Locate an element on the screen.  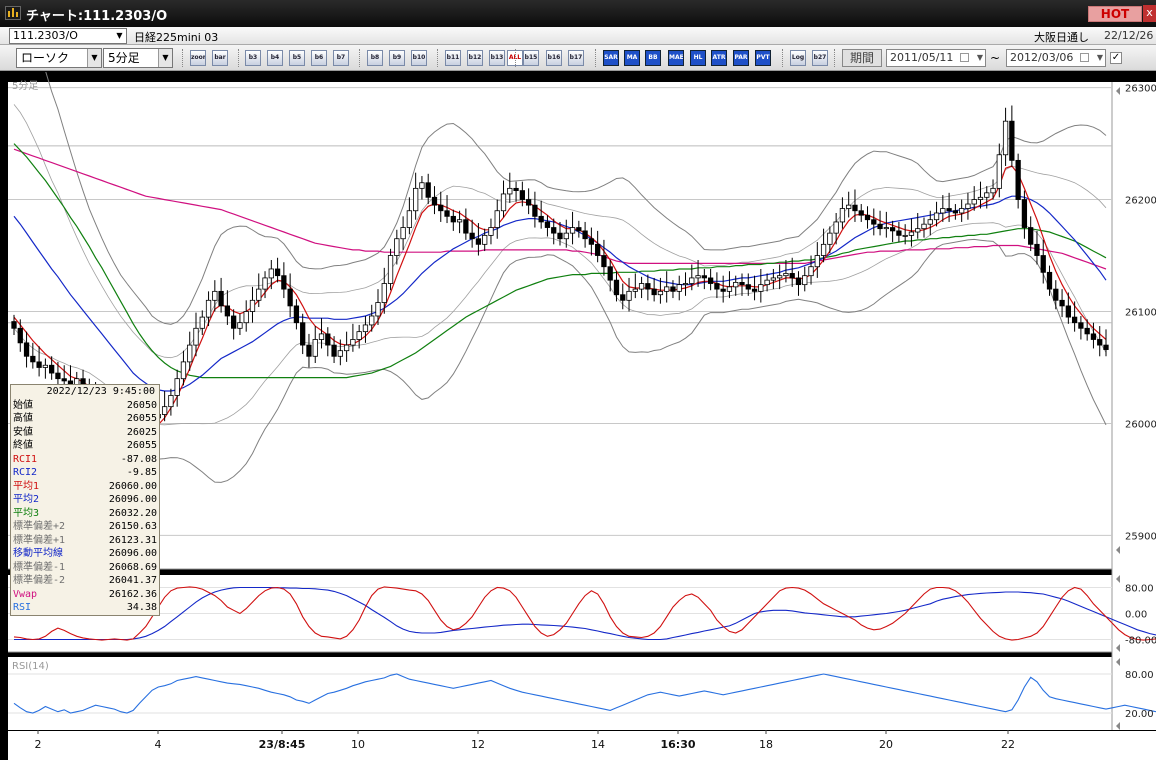
right-axis-background is located at coordinates (1134, 406).